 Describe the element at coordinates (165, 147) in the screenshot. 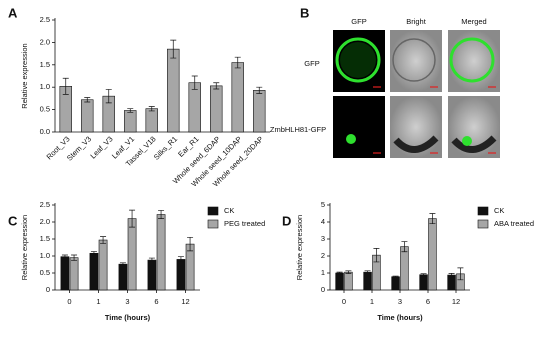

I see `x-tick-label: Silks_R1` at that location.